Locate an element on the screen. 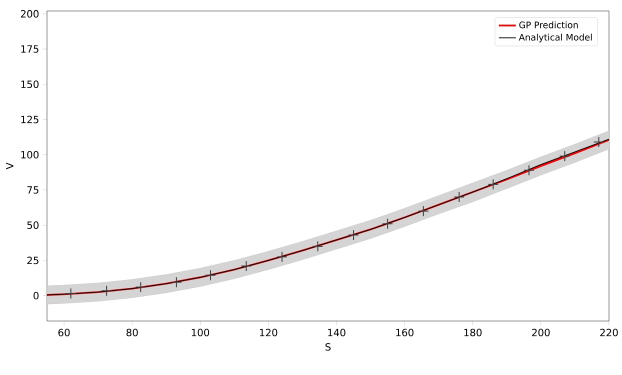 This screenshot has width=622, height=375. legend-label: GP Prediction is located at coordinates (548, 24).